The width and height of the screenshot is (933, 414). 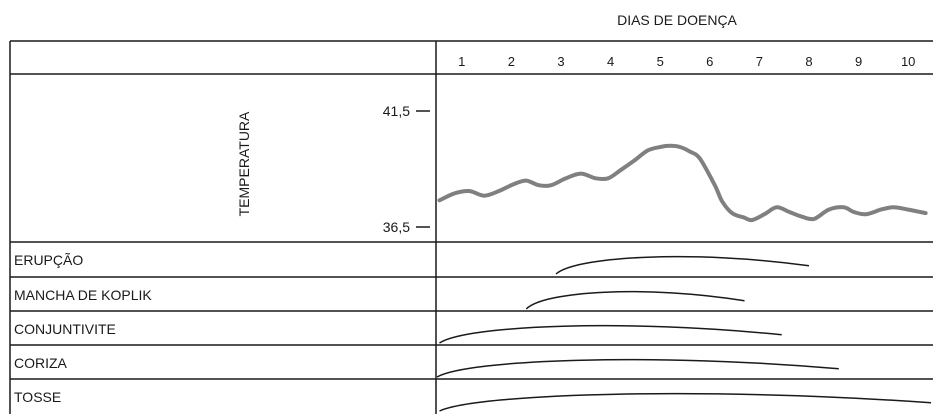 What do you see at coordinates (908, 61) in the screenshot?
I see `day-tick-label: 10` at bounding box center [908, 61].